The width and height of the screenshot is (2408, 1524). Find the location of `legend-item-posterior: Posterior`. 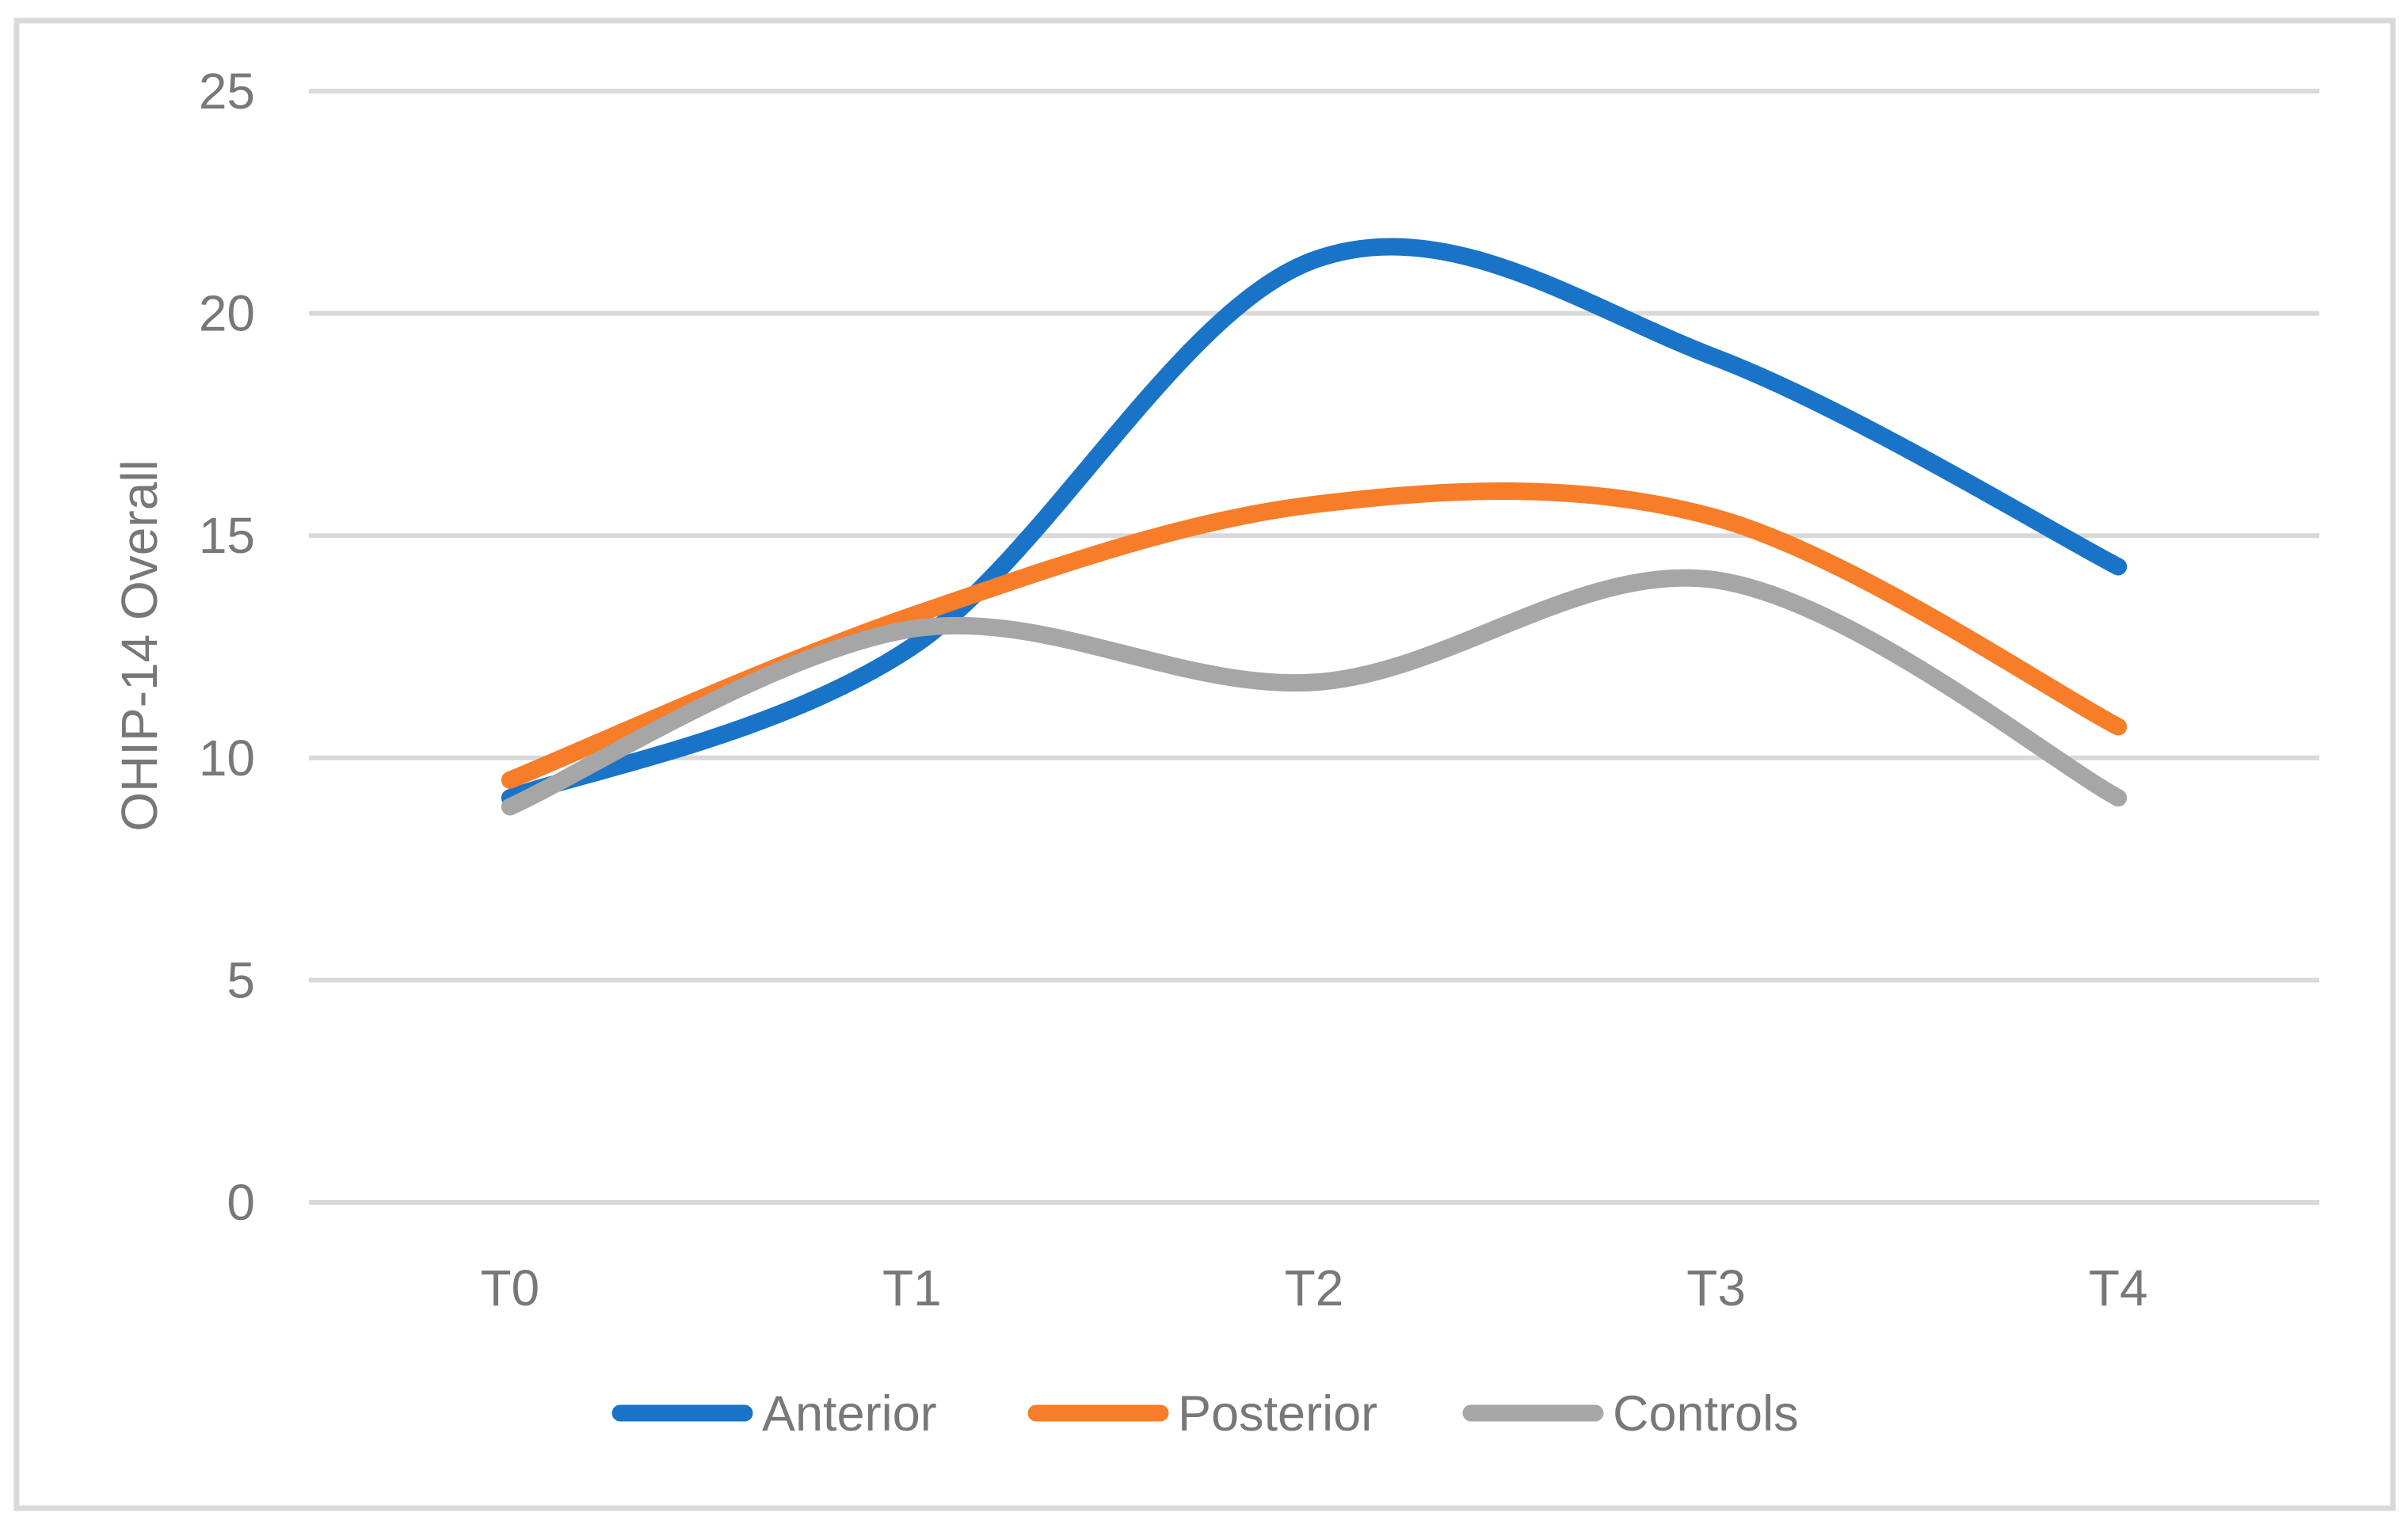

legend-item-posterior: Posterior is located at coordinates (1202, 1414).